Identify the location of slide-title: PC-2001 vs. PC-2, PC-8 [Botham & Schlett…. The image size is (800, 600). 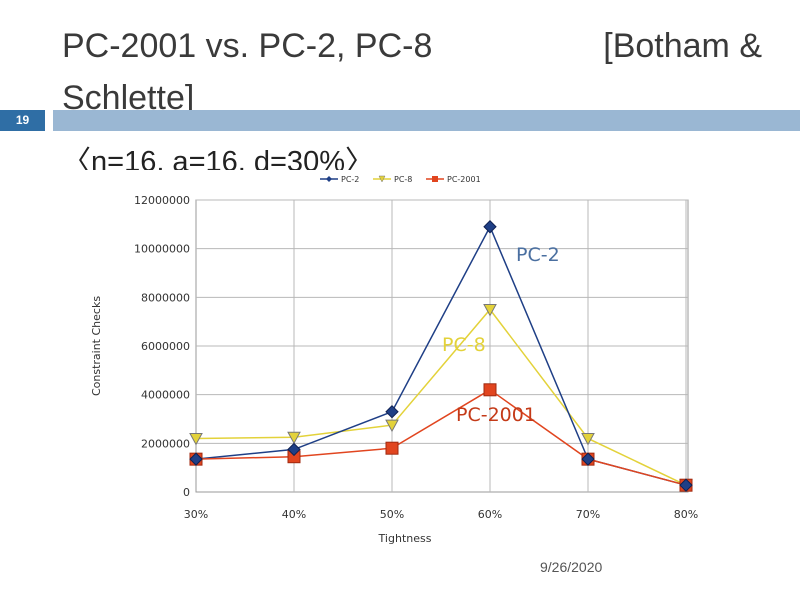
(412, 69).